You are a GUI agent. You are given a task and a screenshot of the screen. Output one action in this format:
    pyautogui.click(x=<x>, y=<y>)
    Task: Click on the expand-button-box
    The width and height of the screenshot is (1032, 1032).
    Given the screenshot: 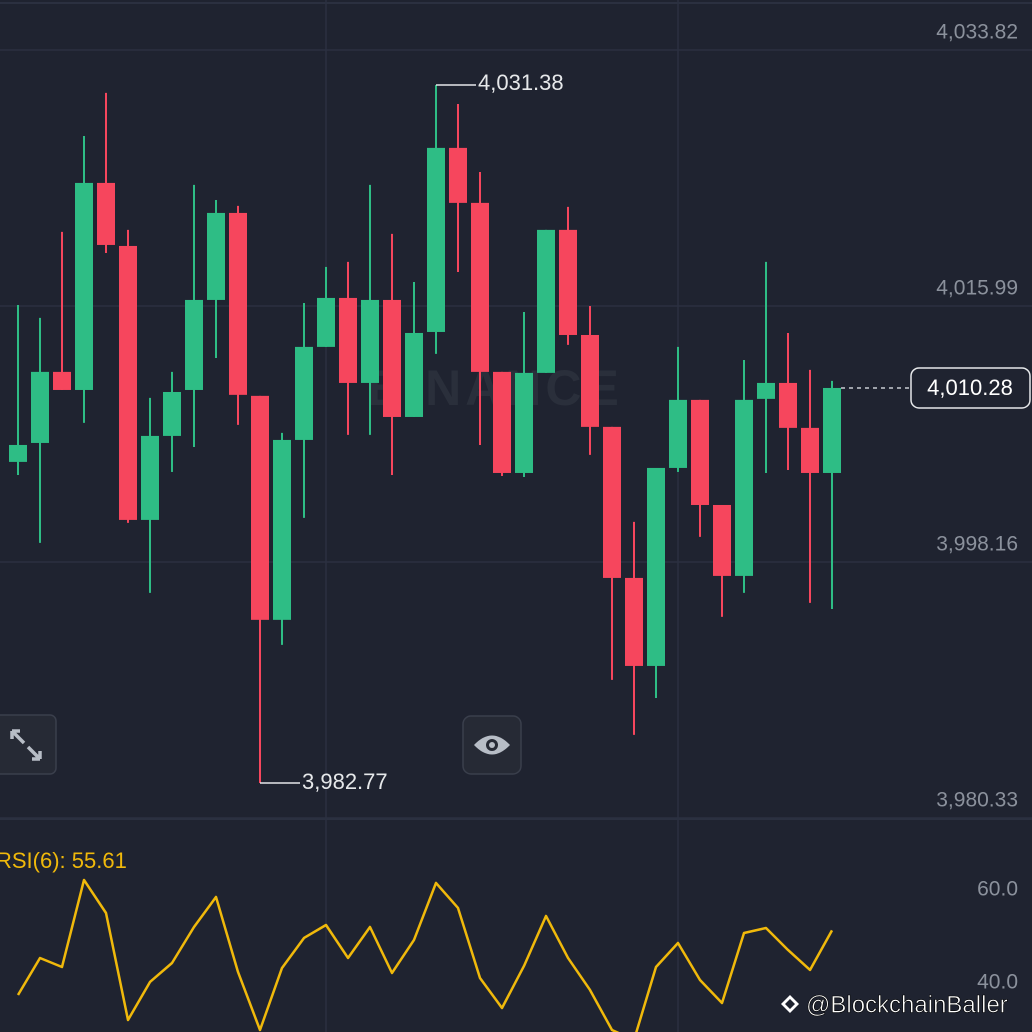 What is the action you would take?
    pyautogui.click(x=28, y=744)
    